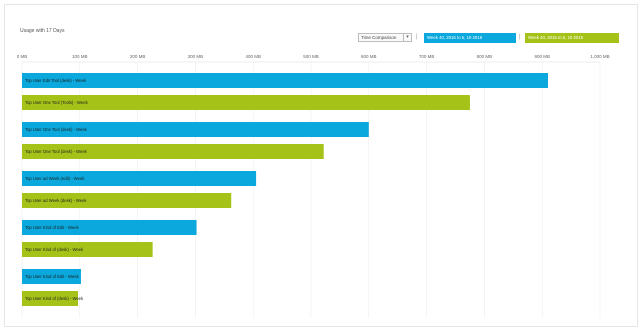 The image size is (644, 333). I want to click on bar-label: Top User One Tool (Tools) - Week, so click(57, 102).